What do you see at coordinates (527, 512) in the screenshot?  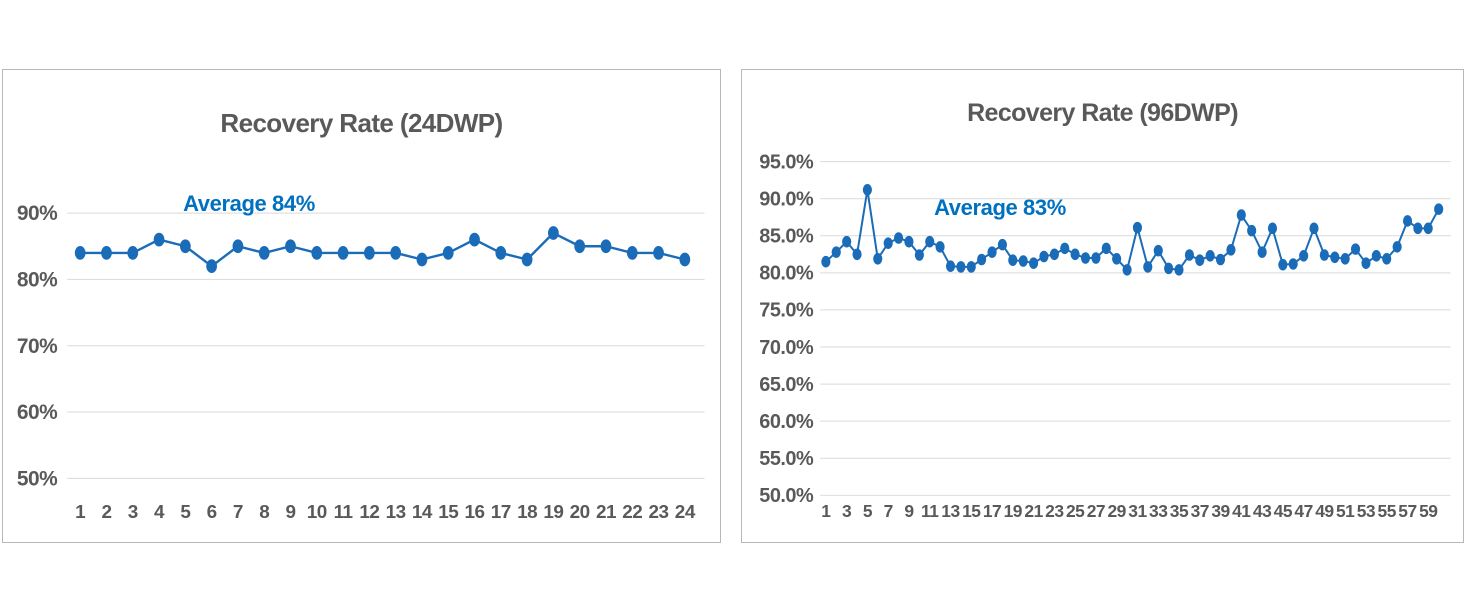 I see `x-axis-label: 18` at bounding box center [527, 512].